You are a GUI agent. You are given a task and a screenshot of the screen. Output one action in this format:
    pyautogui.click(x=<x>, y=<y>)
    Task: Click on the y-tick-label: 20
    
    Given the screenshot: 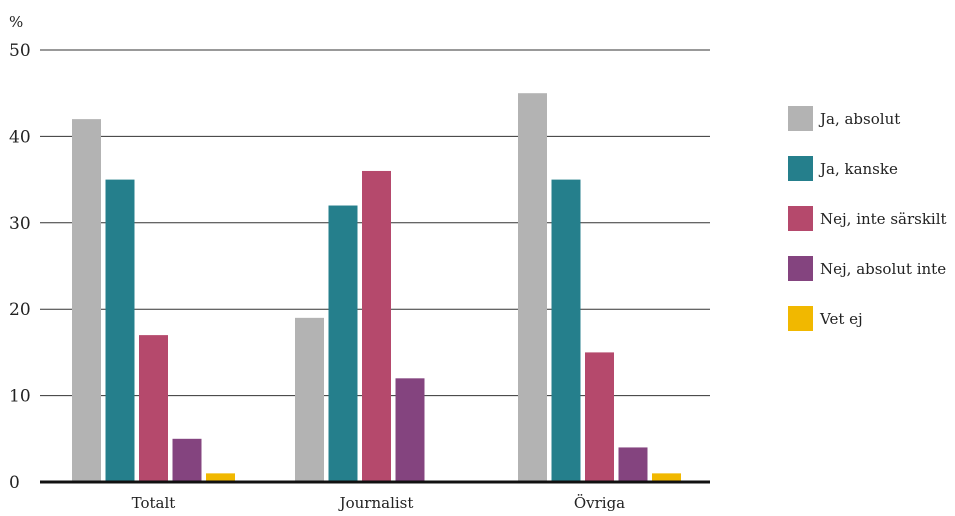 What is the action you would take?
    pyautogui.click(x=20, y=310)
    